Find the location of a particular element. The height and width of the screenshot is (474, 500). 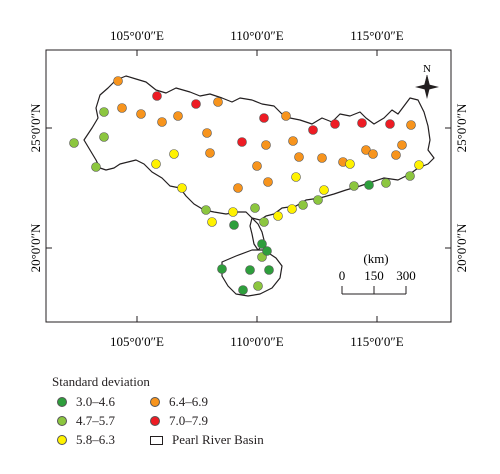

bottom-label-110e: 110°0′0″E is located at coordinates (256, 341).